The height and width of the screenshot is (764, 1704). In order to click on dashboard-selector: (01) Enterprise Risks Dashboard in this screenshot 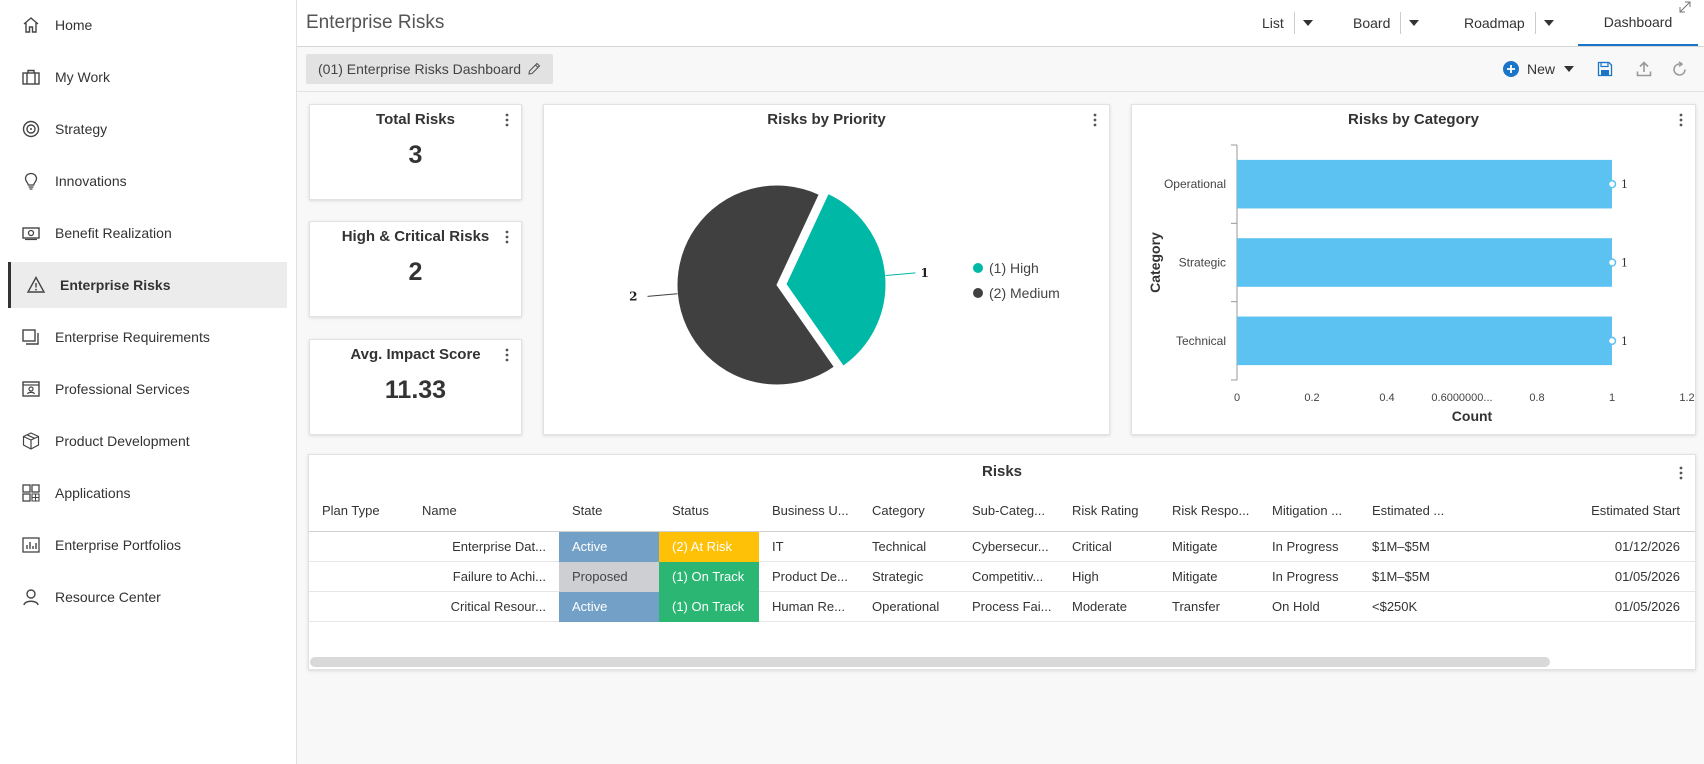, I will do `click(430, 69)`.